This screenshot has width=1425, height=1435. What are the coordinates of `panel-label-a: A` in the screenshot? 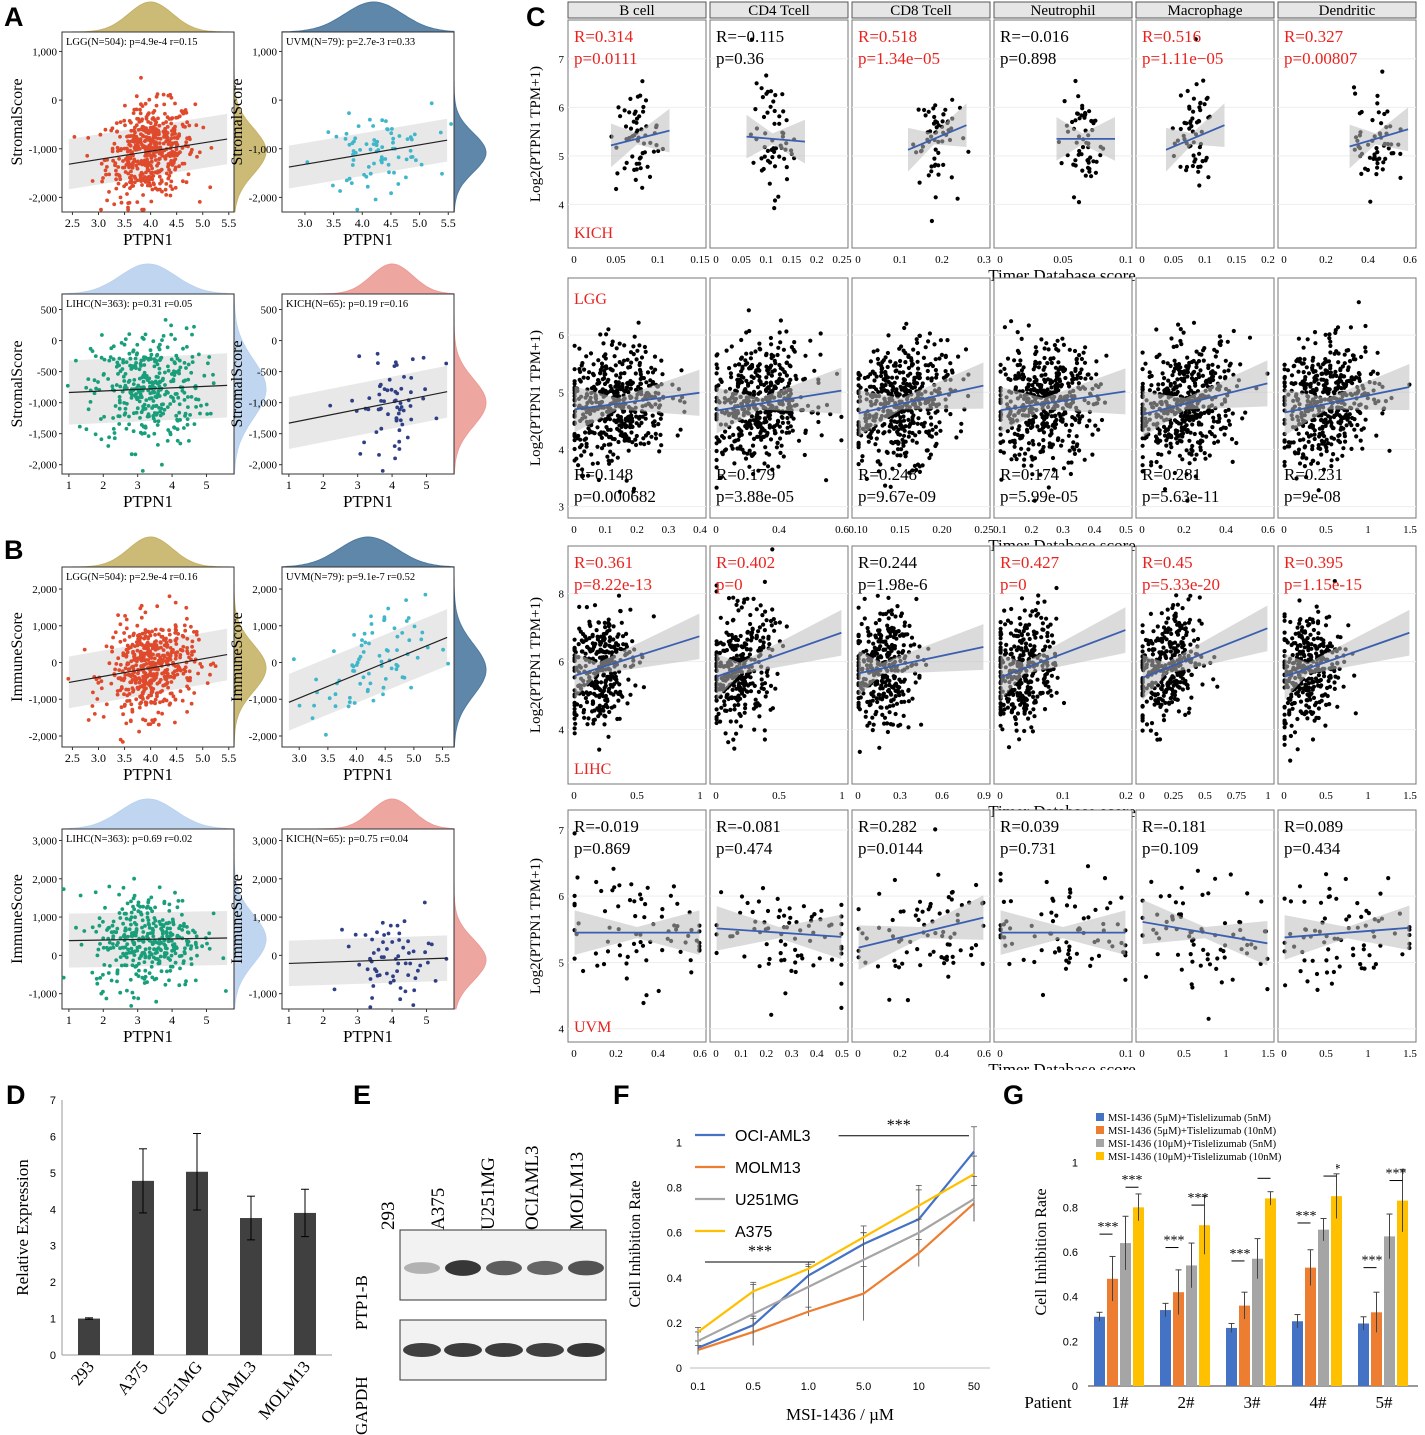 It's located at (14, 17).